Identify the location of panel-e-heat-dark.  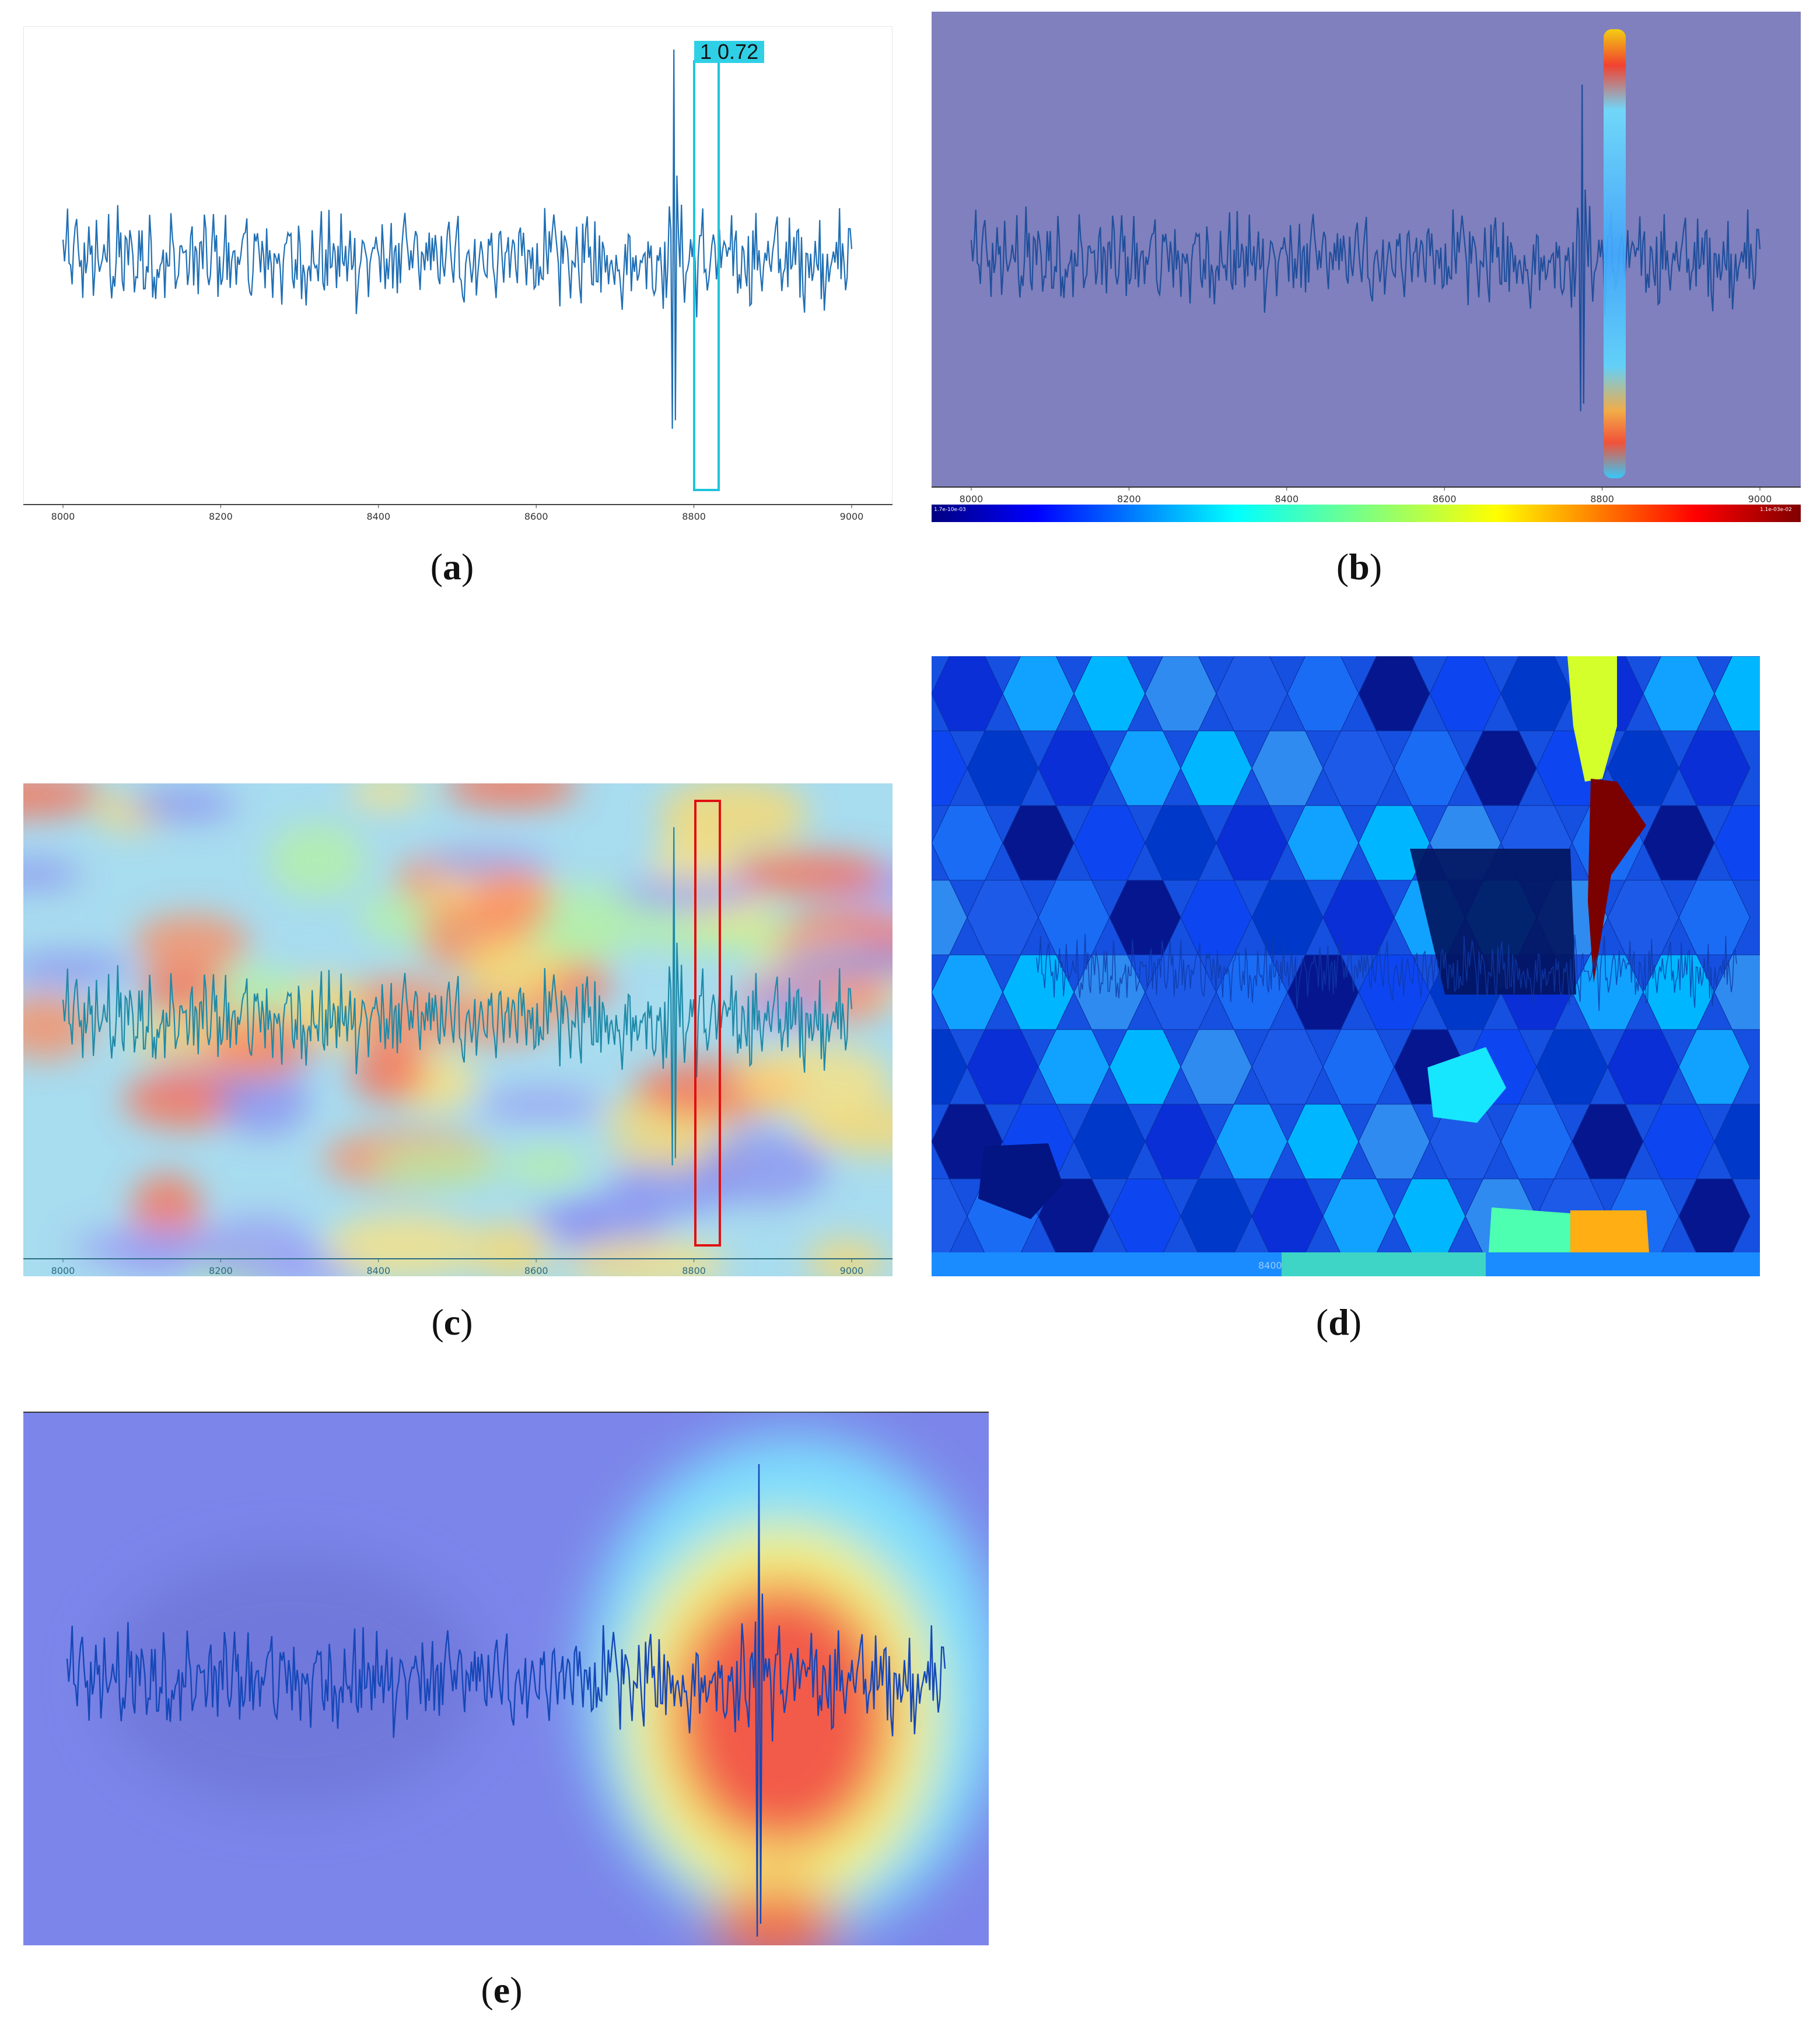
(291, 1680).